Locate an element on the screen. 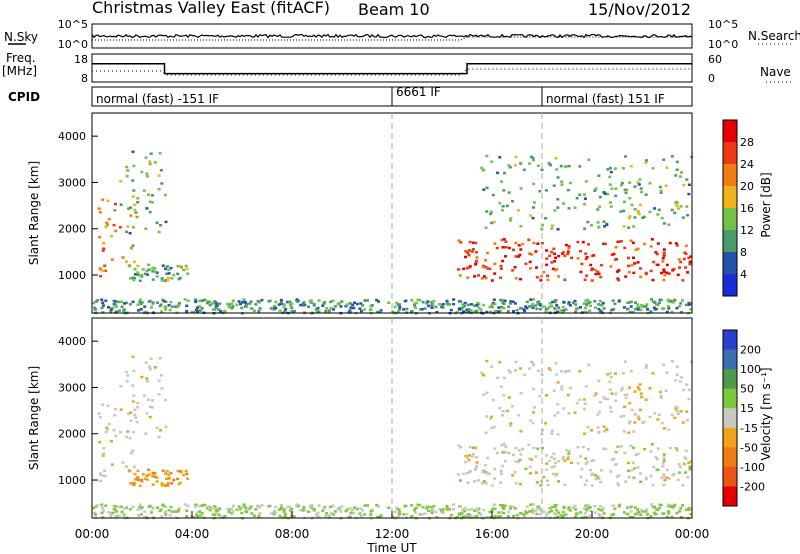 The image size is (800, 554). colorbar-tick-label: 20 is located at coordinates (747, 186).